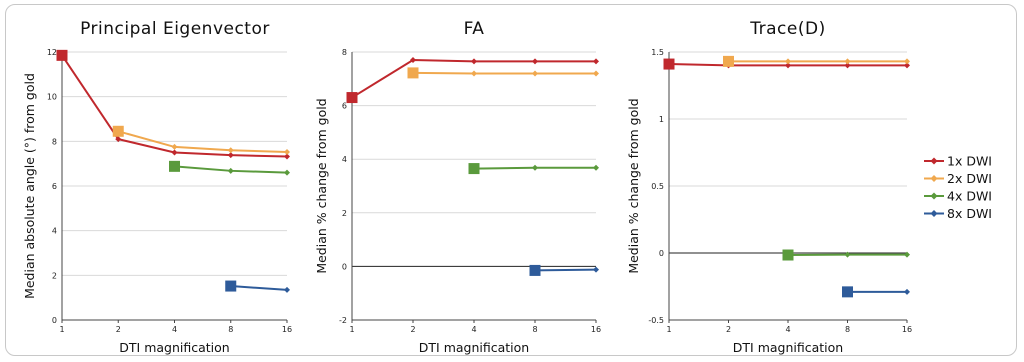 The image size is (1024, 362). Describe the element at coordinates (969, 196) in the screenshot. I see `legend-label: 4x DWI` at that location.